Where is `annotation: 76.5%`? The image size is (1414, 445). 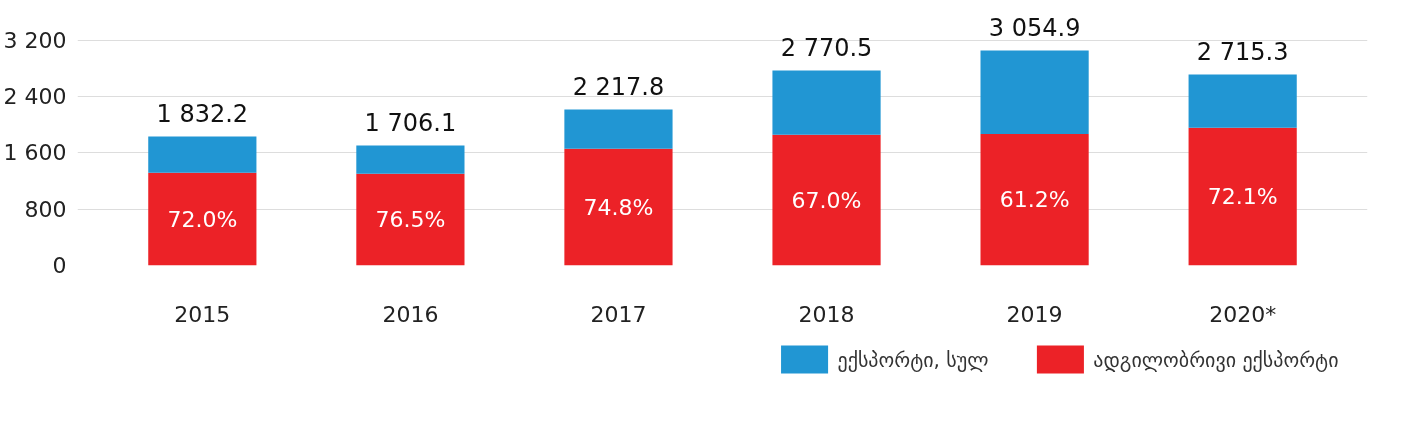 annotation: 76.5% is located at coordinates (410, 220).